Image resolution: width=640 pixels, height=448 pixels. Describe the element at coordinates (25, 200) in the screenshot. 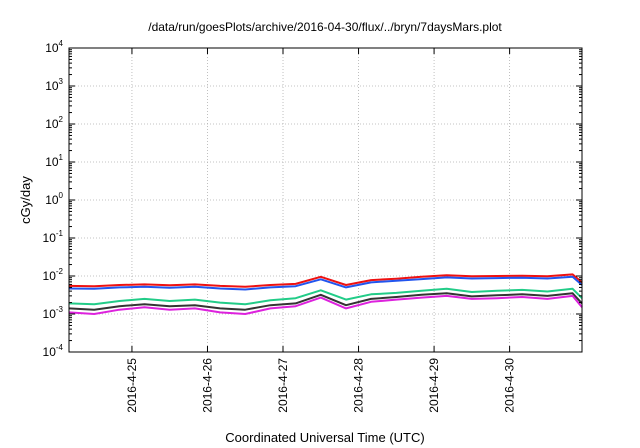

I see `y-axis-label: cGy/day` at that location.